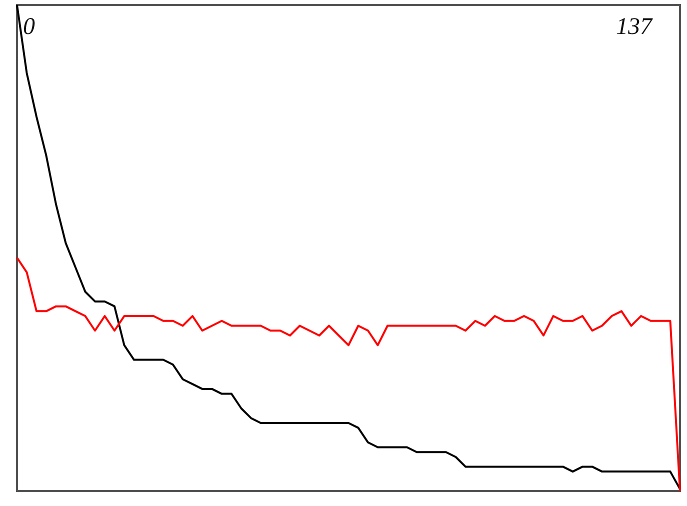 The image size is (687, 506). I want to click on annotation: 137, so click(634, 27).